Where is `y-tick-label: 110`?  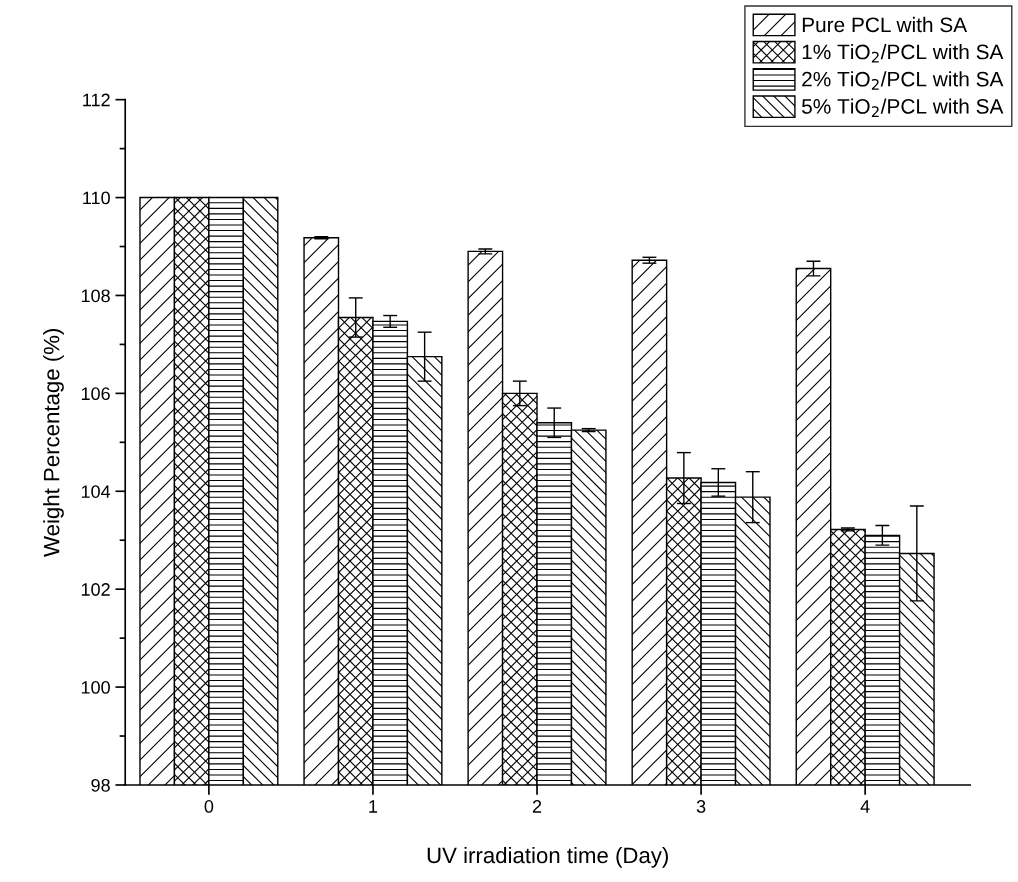
y-tick-label: 110 is located at coordinates (96, 198).